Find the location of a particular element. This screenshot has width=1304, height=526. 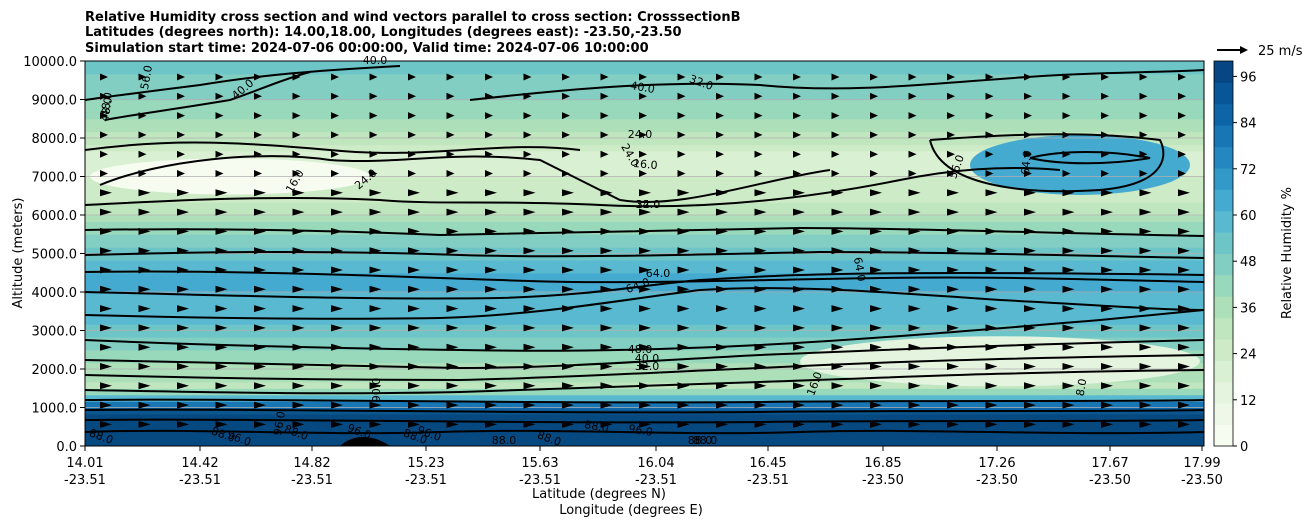

contour-label: 32.0 is located at coordinates (648, 204).